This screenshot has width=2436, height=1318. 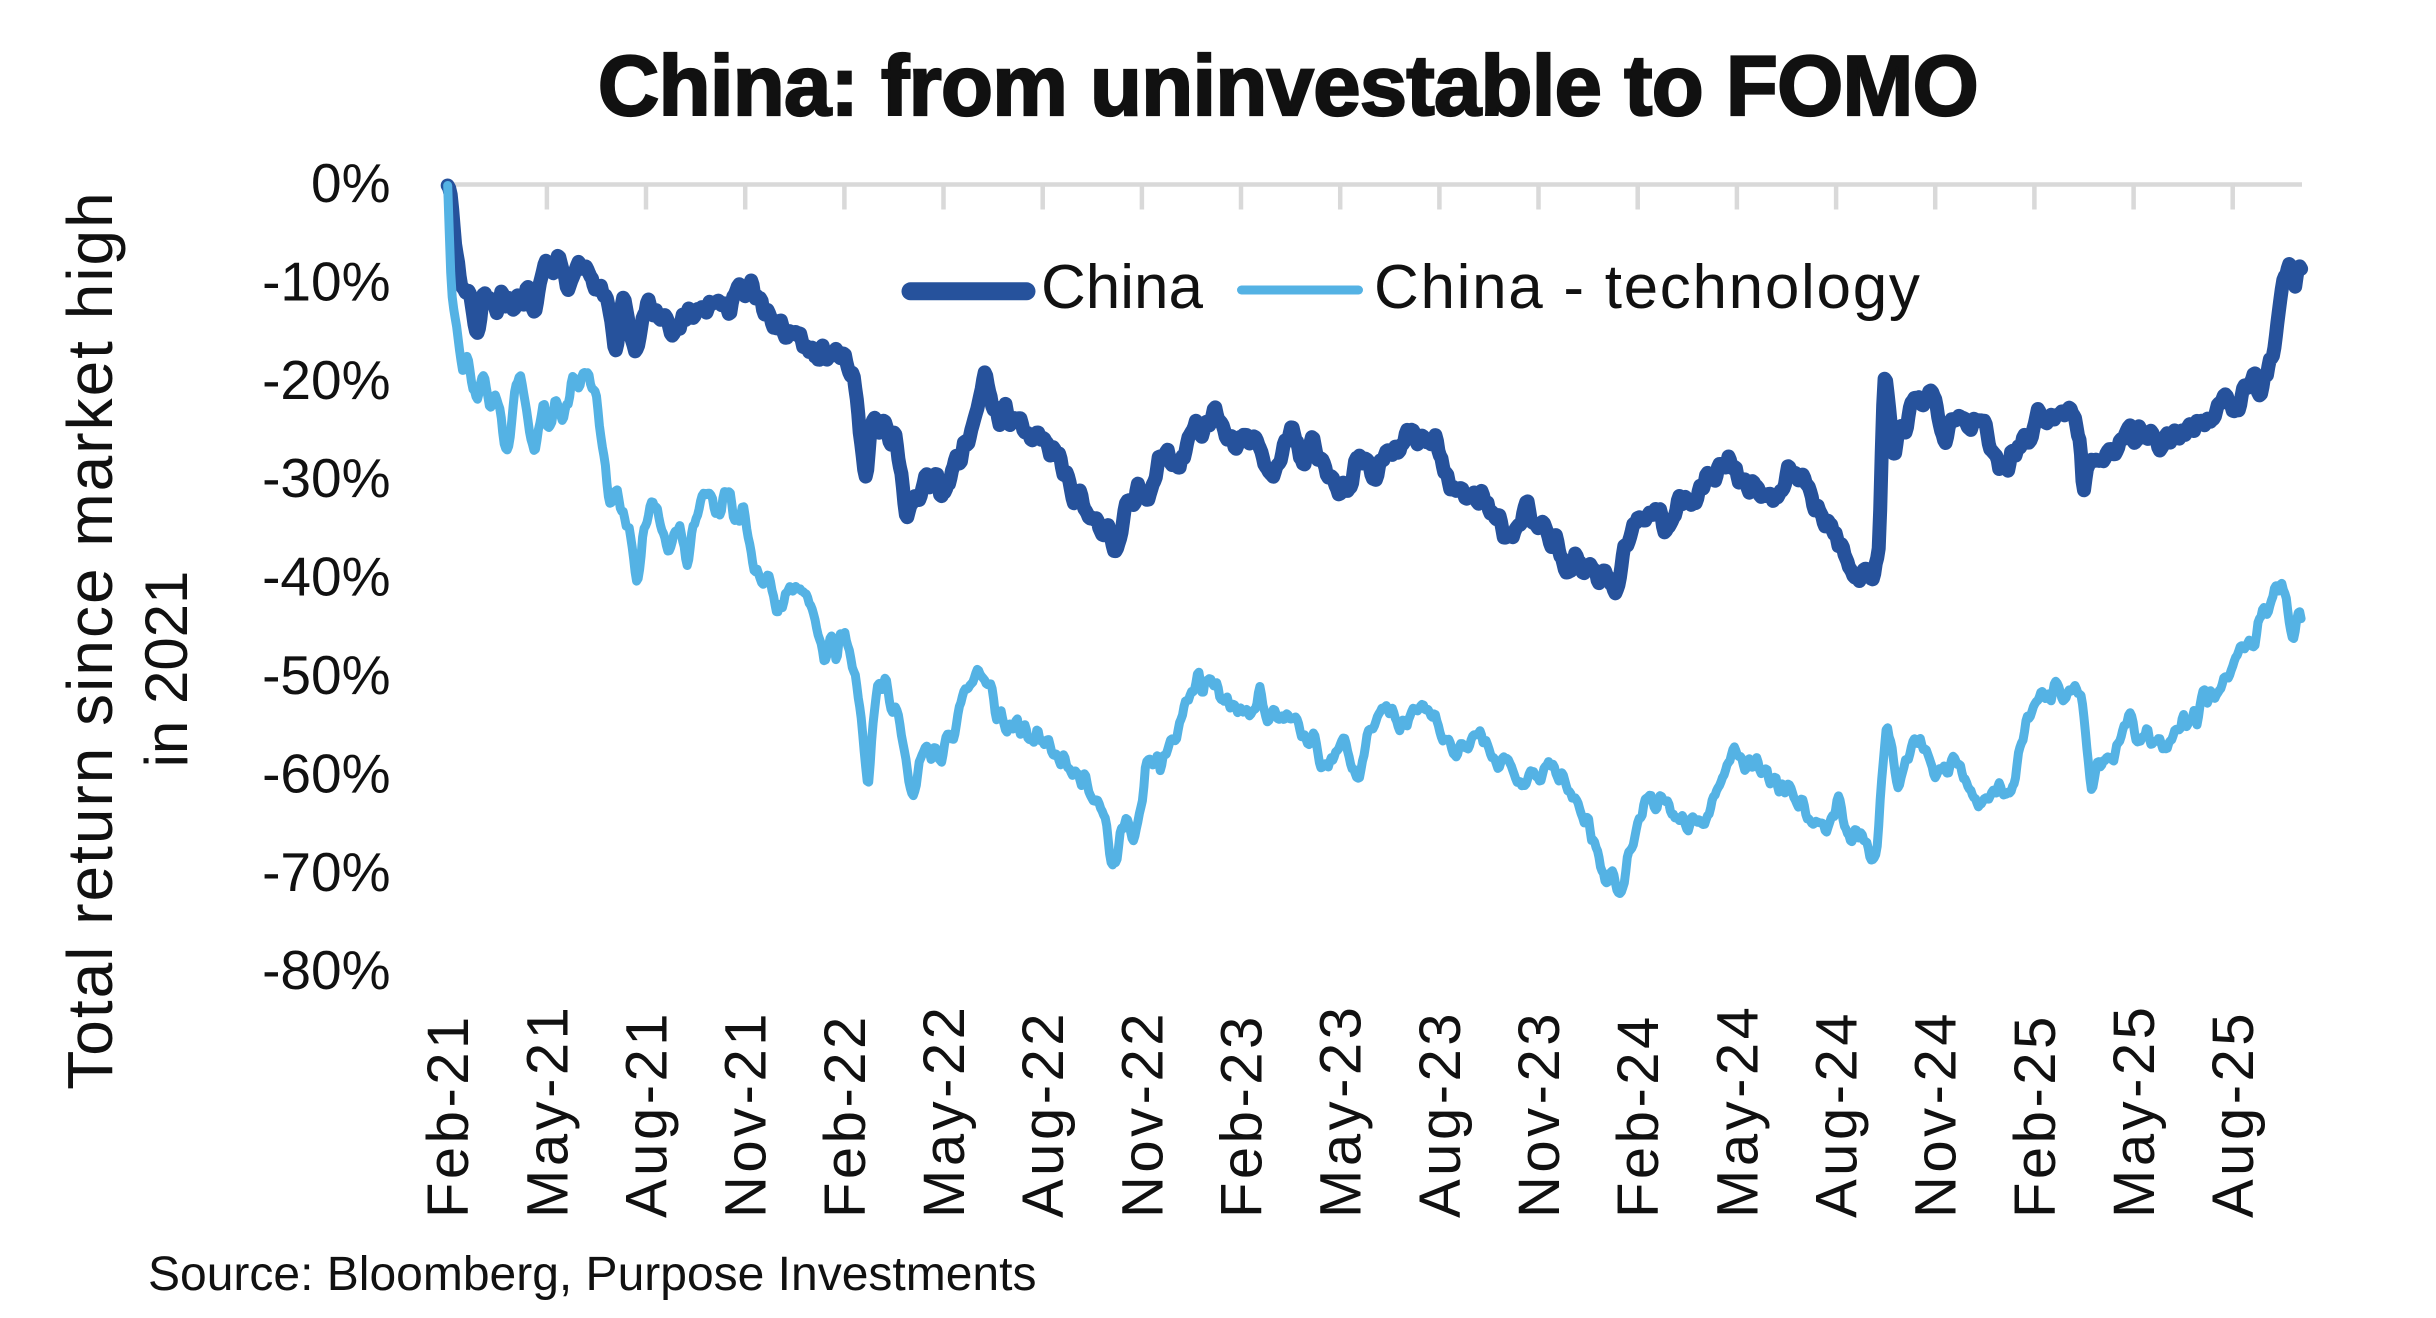 I want to click on svg-text:China: from uninvestable to FO: China: from uninvestable to FOMO, so click(x=1288, y=86).